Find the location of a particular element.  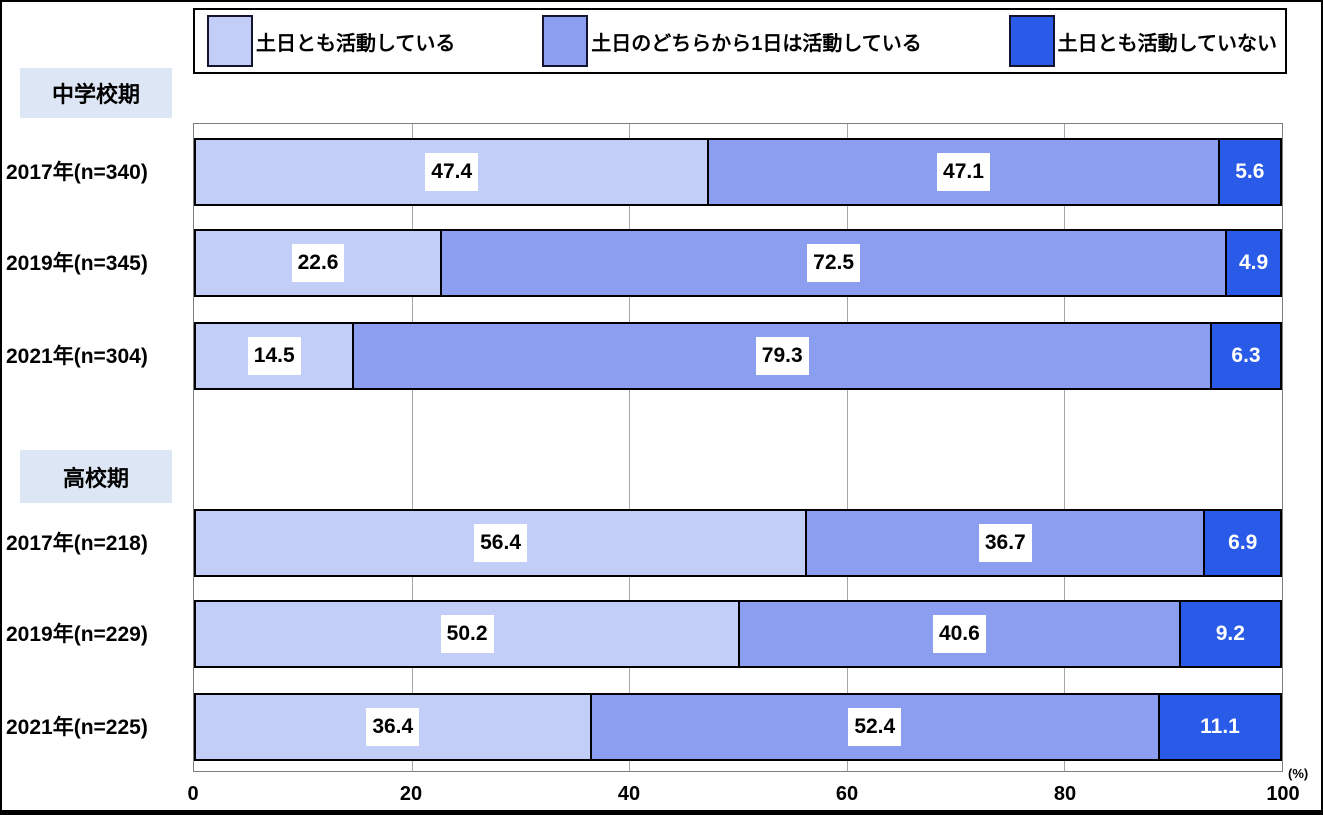

legend-item-0: 土日とも活動している is located at coordinates (331, 41).